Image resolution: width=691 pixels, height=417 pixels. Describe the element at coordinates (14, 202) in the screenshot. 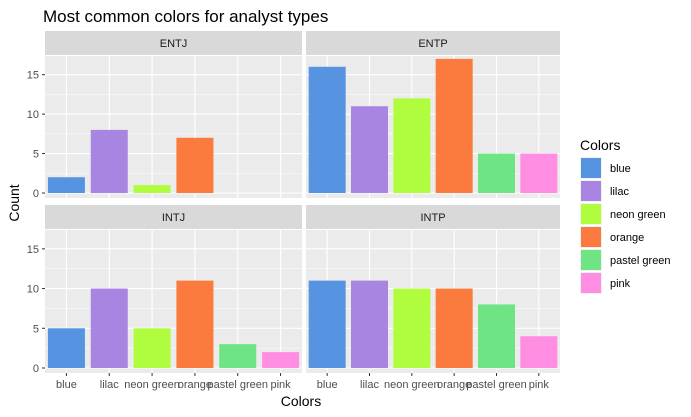

I see `y-axis-title: Count` at that location.